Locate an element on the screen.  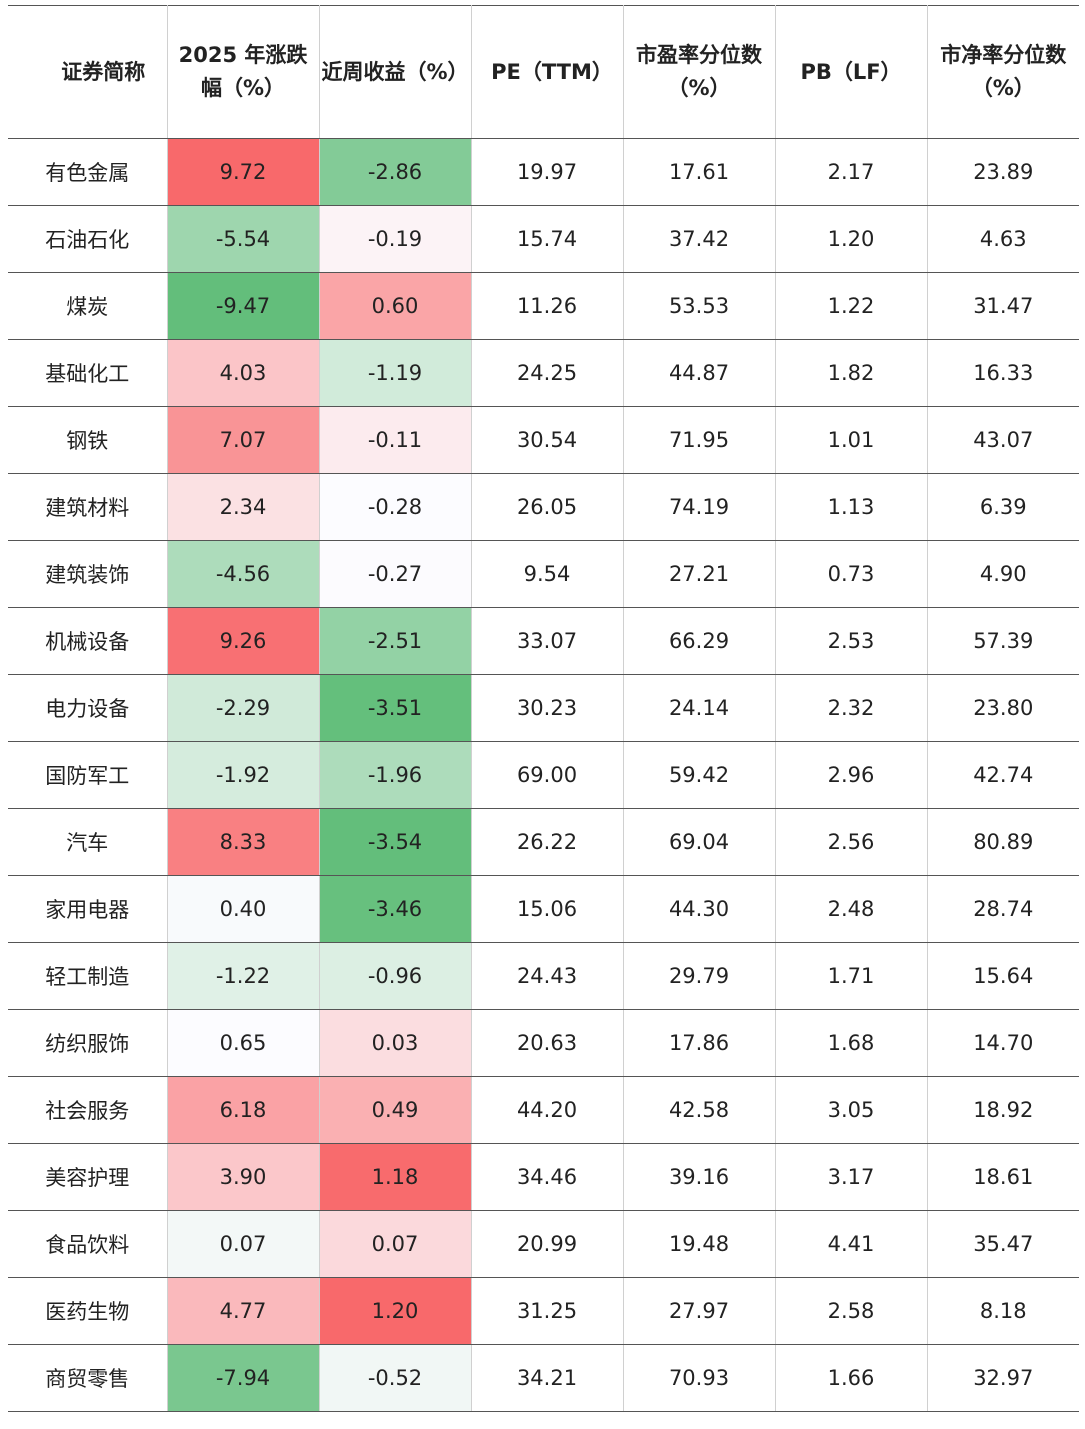
cell-pe-percentile: 70.93 is located at coordinates (699, 1378).